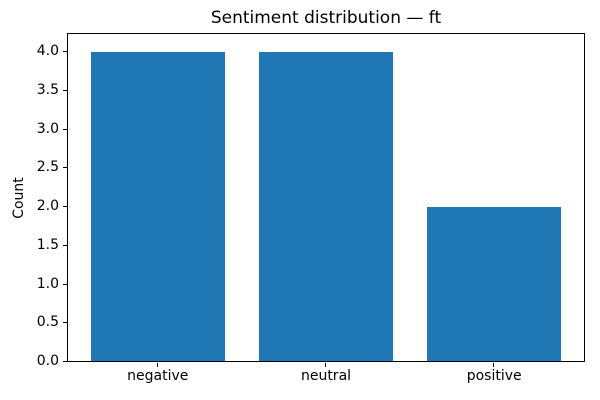 This screenshot has height=400, width=600. I want to click on y-tick-label: 4.0, so click(47, 51).